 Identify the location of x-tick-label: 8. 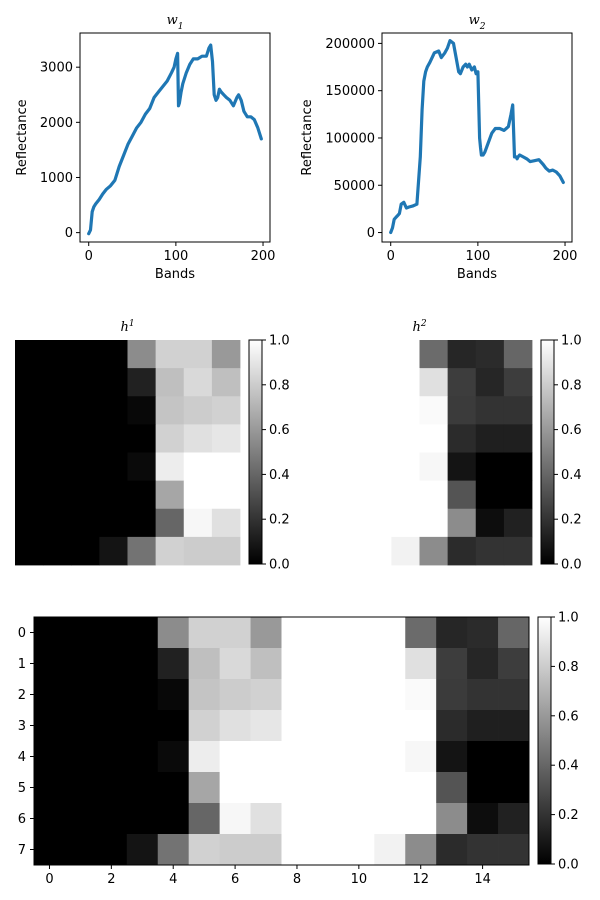
(297, 879).